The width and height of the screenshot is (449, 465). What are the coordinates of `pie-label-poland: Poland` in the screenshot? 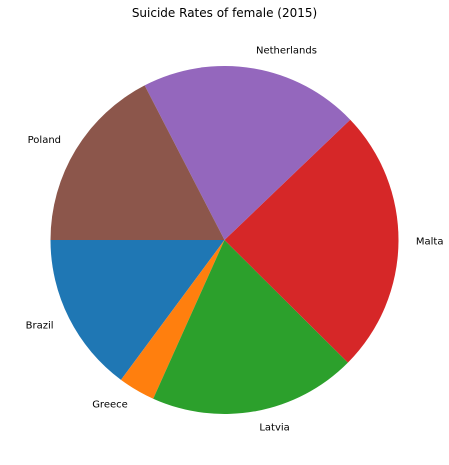 It's located at (44, 140).